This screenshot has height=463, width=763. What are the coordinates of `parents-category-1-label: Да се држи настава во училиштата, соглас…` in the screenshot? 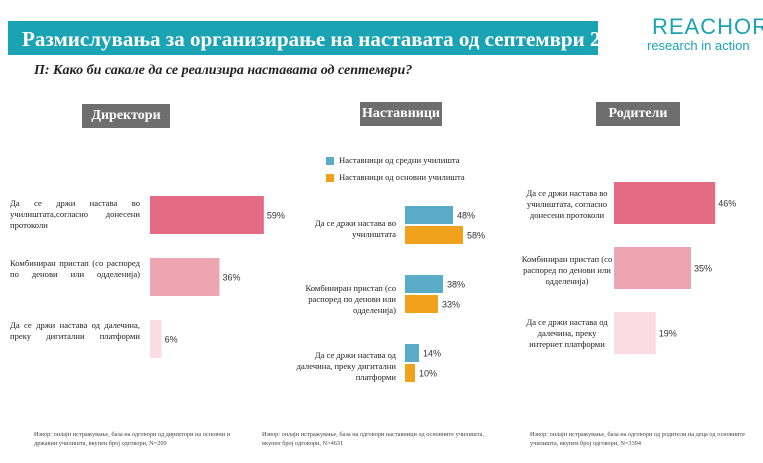 It's located at (567, 204).